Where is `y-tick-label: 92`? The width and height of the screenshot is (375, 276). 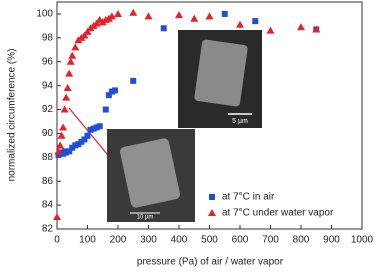 y-tick-label: 92 is located at coordinates (48, 109).